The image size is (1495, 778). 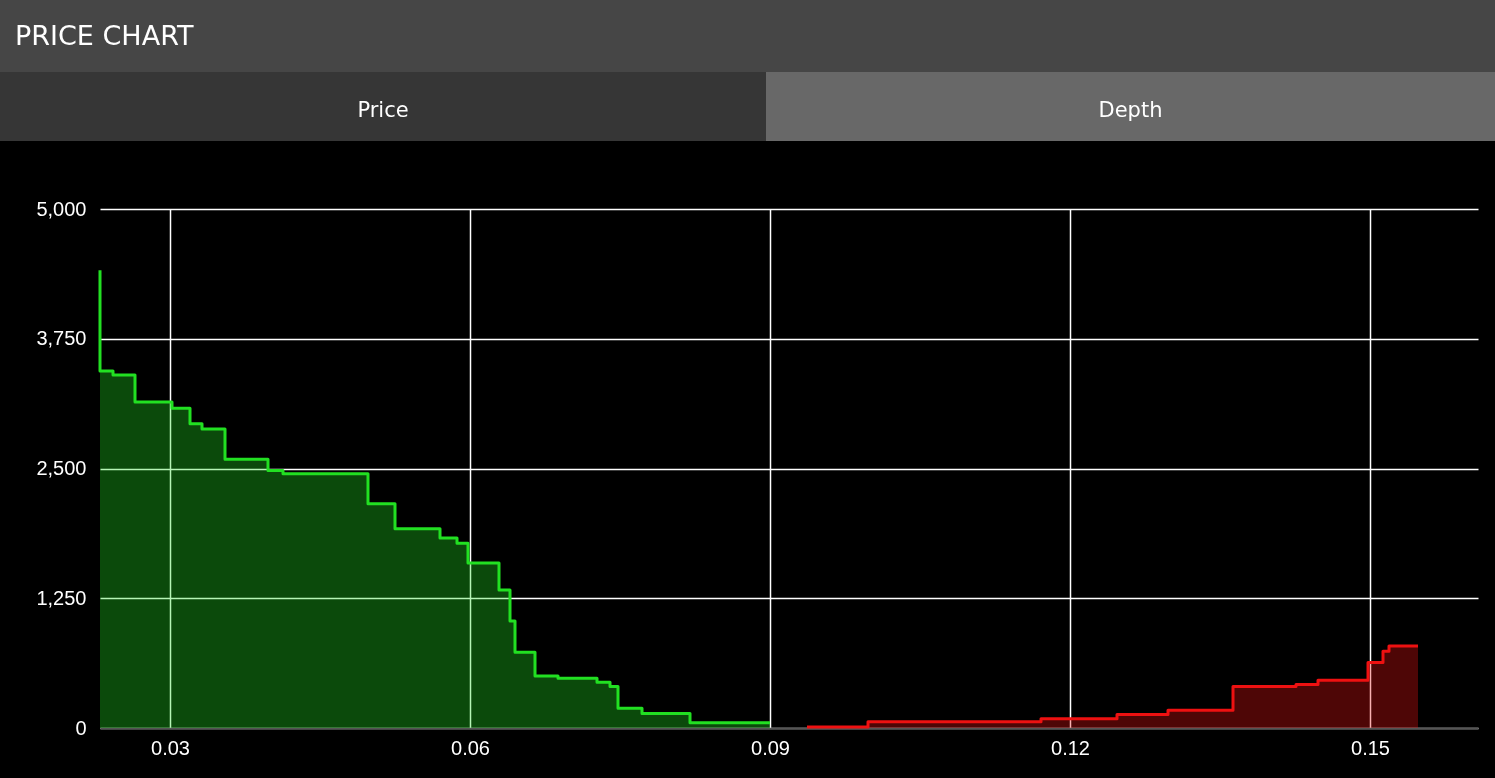 What do you see at coordinates (1130, 106) in the screenshot?
I see `text: Depth` at bounding box center [1130, 106].